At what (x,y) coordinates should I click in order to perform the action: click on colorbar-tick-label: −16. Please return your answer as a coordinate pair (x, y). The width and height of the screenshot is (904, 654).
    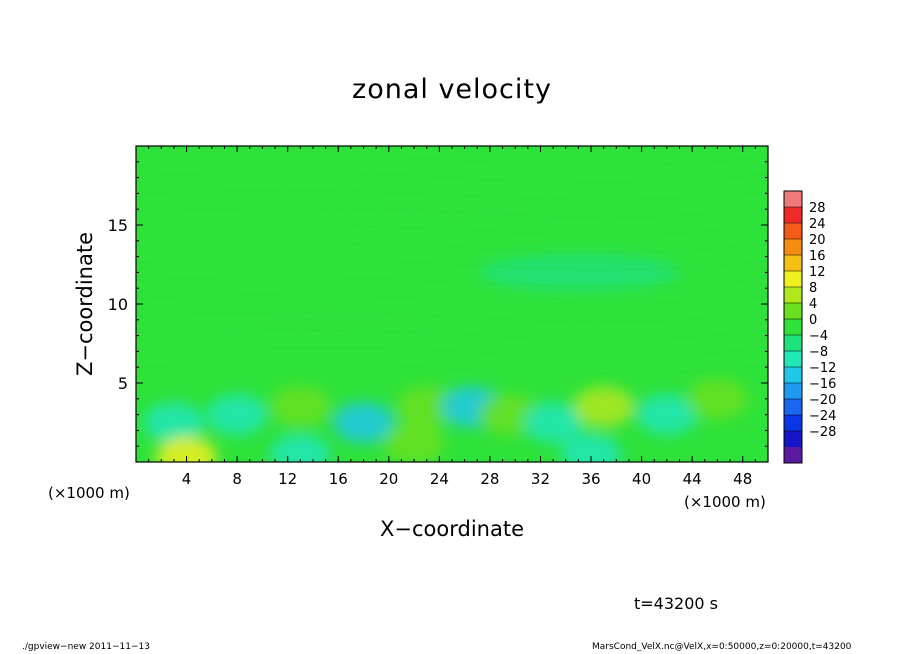
    Looking at the image, I should click on (822, 384).